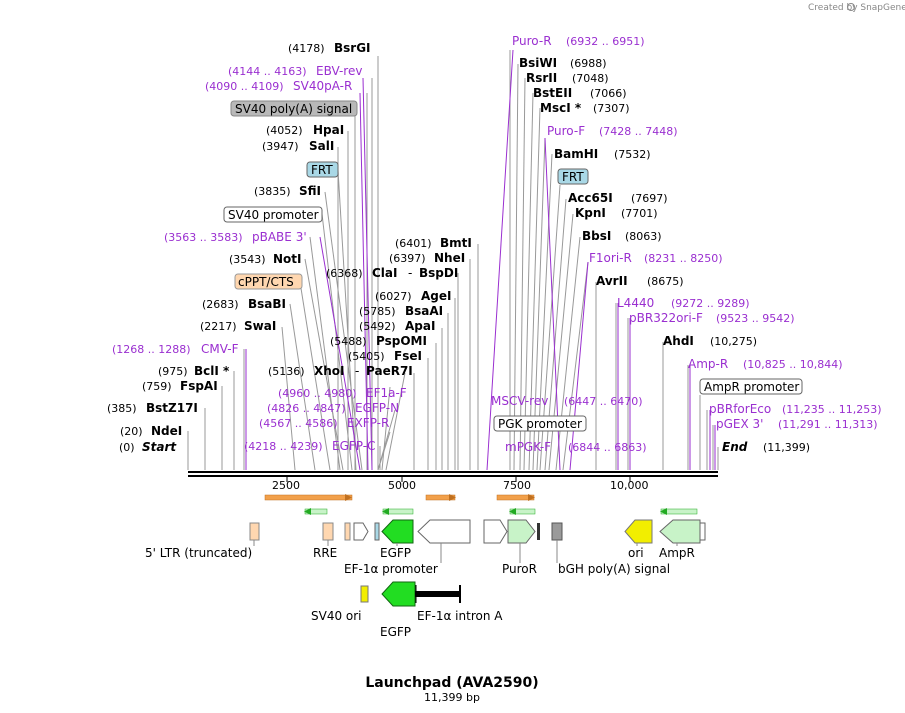  I want to click on site-position: (975), so click(173, 371).